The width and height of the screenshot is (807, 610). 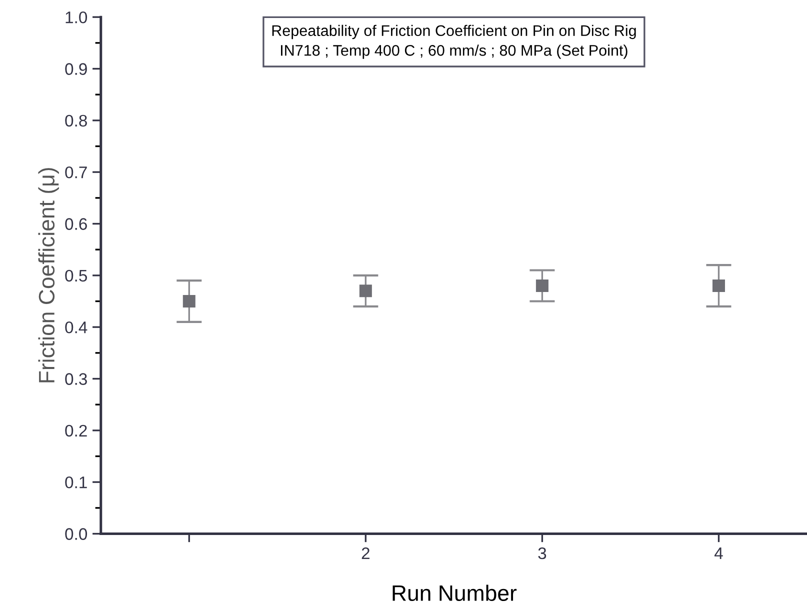 I want to click on text: IN718 ; Temp 400 C ; 60 mm/s ; 80 MPa (Set Point), so click(x=454, y=51).